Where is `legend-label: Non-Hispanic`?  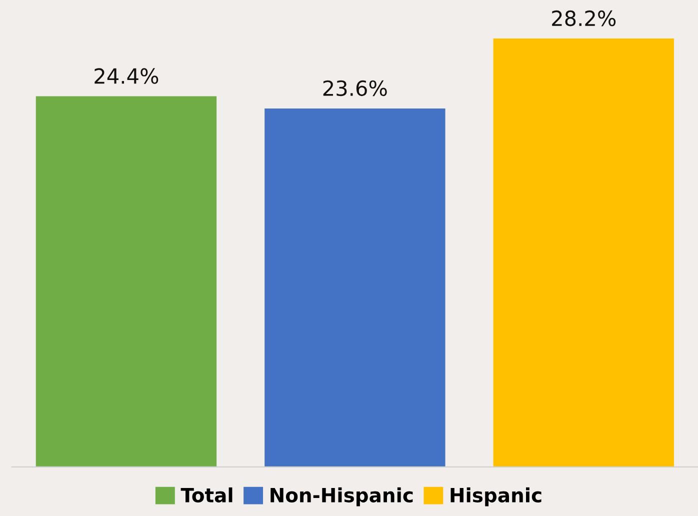 legend-label: Non-Hispanic is located at coordinates (341, 496).